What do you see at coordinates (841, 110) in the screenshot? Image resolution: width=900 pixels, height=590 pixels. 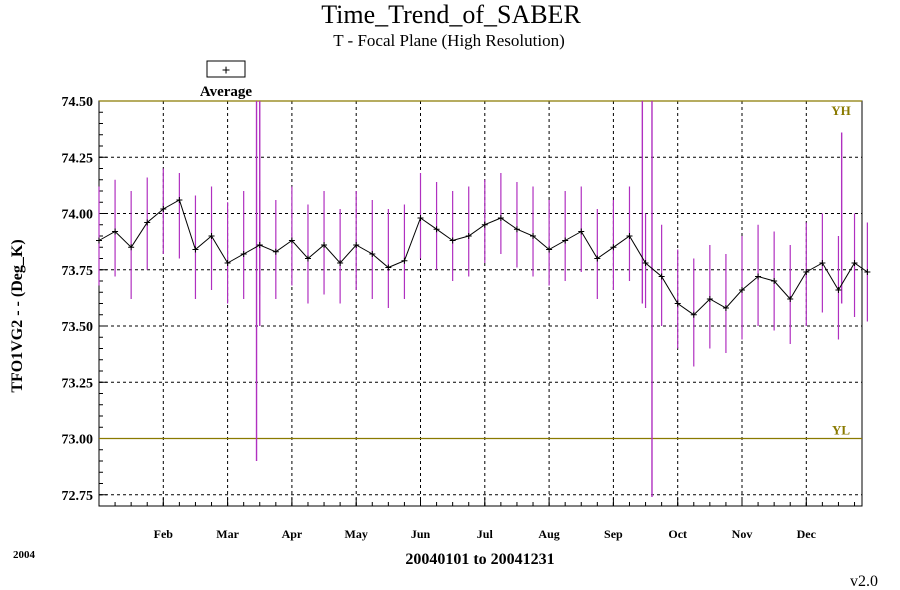 I see `limit-label: YH` at bounding box center [841, 110].